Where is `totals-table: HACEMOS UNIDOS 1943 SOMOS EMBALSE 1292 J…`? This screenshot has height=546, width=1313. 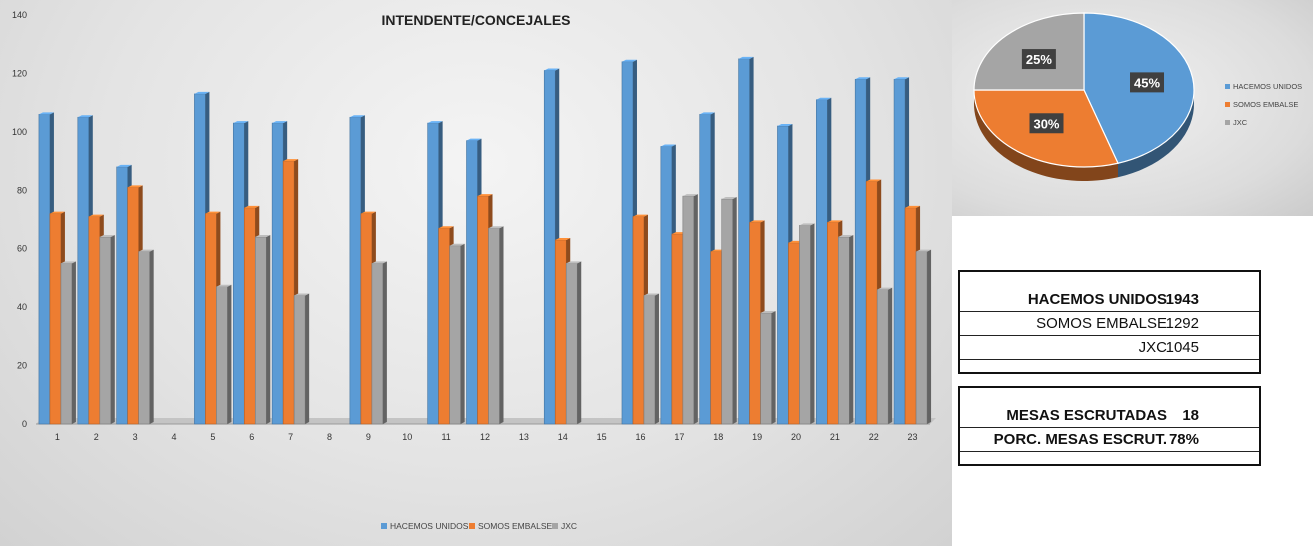 totals-table: HACEMOS UNIDOS 1943 SOMOS EMBALSE 1292 J… is located at coordinates (1109, 322).